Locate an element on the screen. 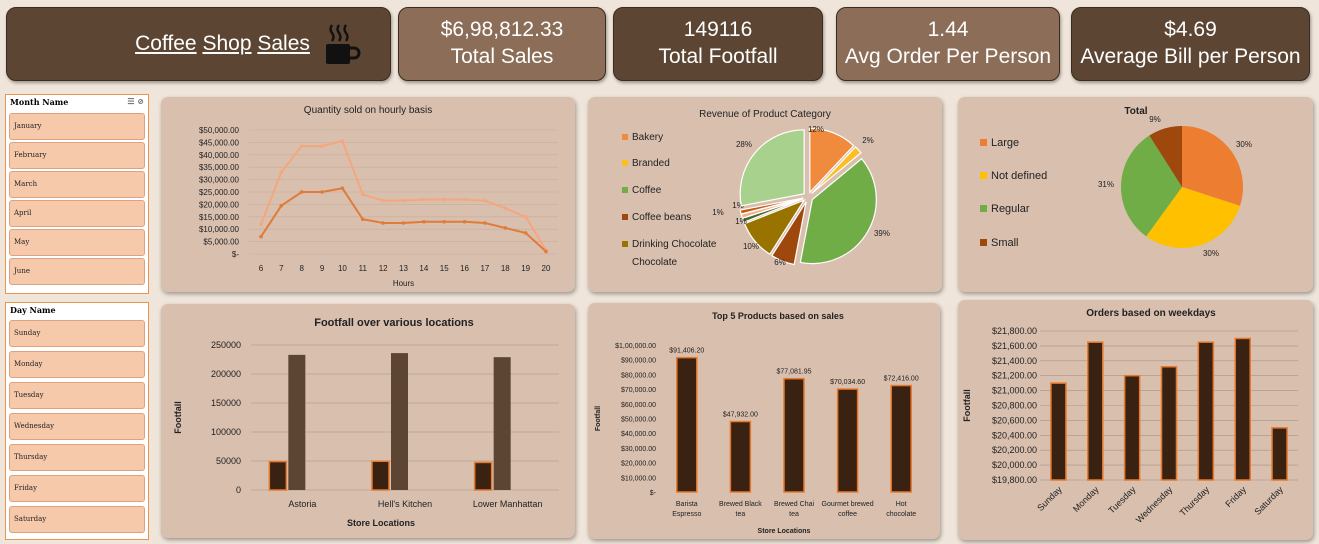 The image size is (1319, 544). legend-label: Regular is located at coordinates (1010, 209).